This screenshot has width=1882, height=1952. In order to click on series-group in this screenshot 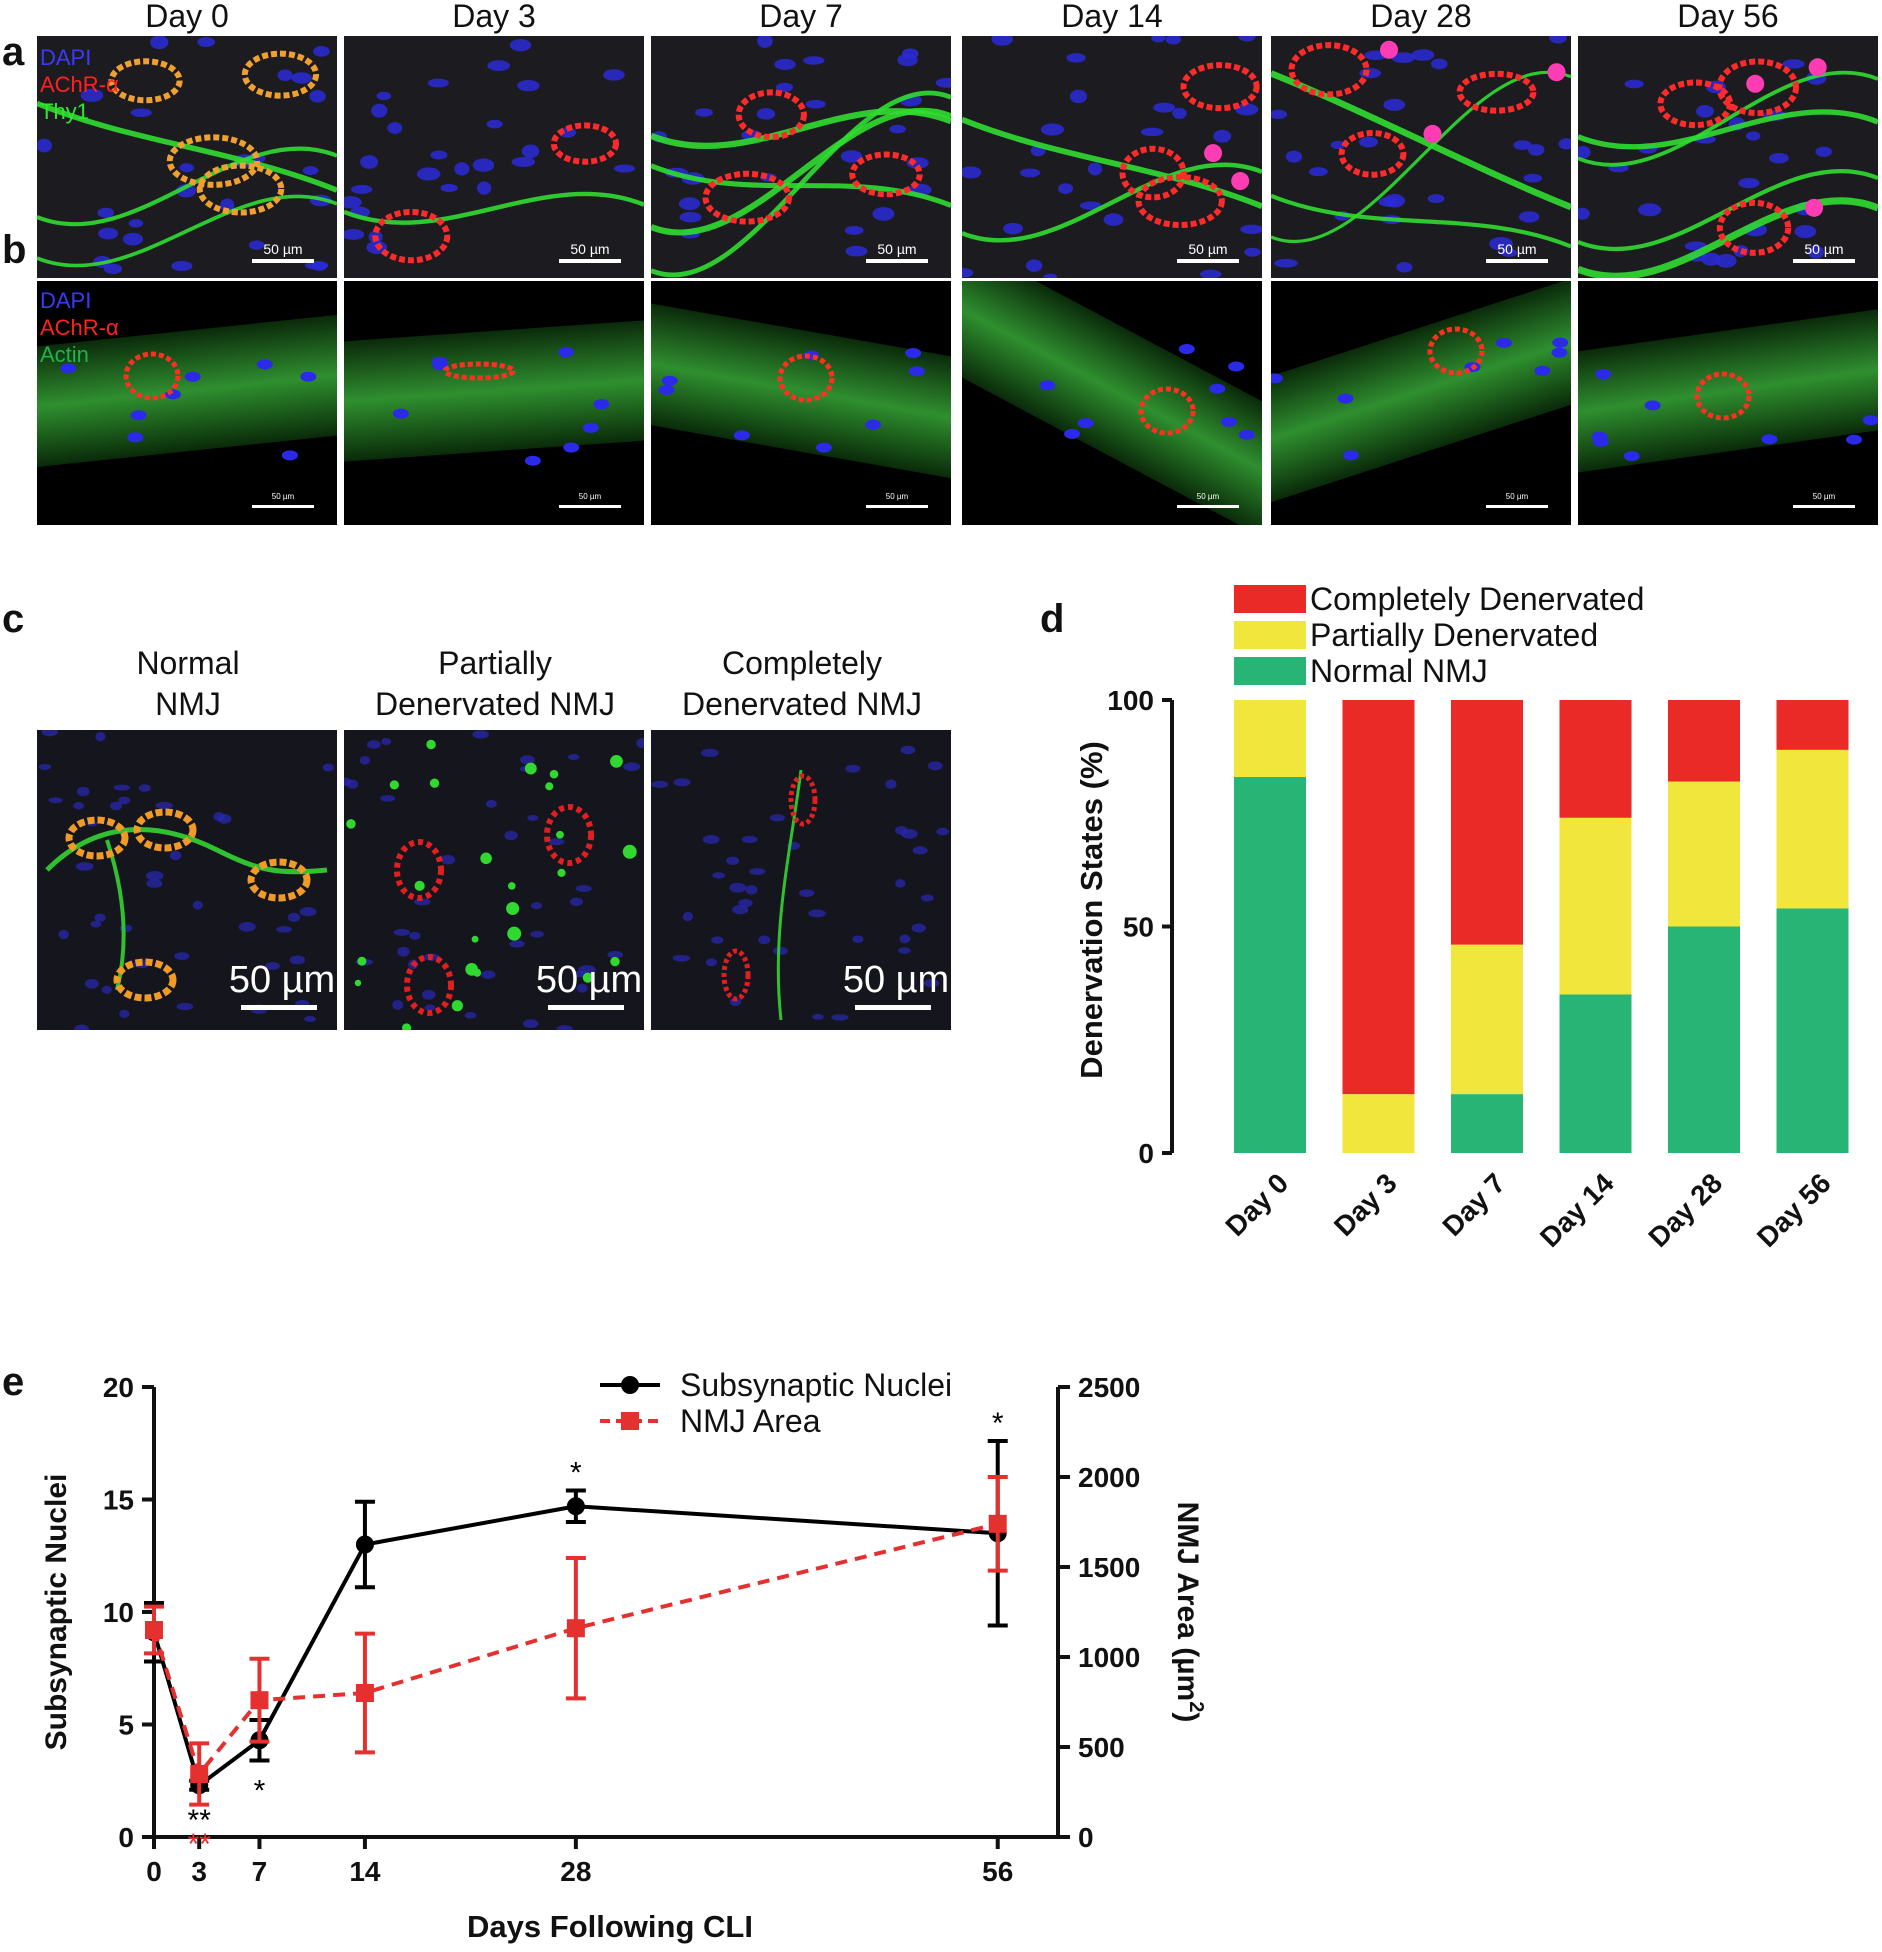, I will do `click(576, 1623)`.